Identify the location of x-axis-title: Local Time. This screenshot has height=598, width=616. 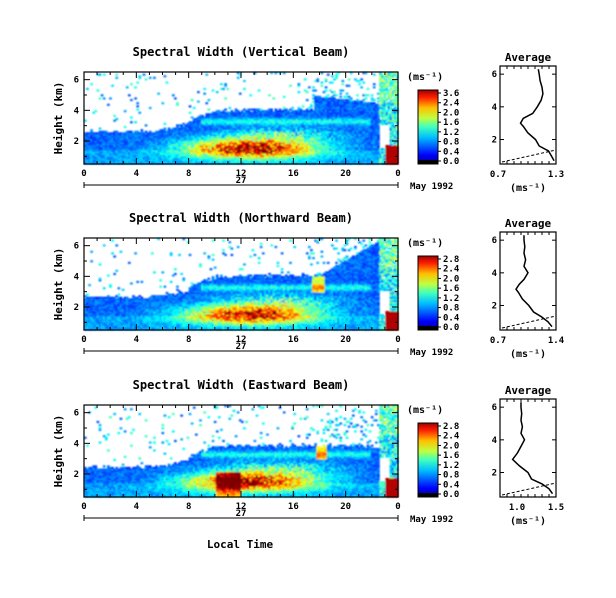
(240, 544).